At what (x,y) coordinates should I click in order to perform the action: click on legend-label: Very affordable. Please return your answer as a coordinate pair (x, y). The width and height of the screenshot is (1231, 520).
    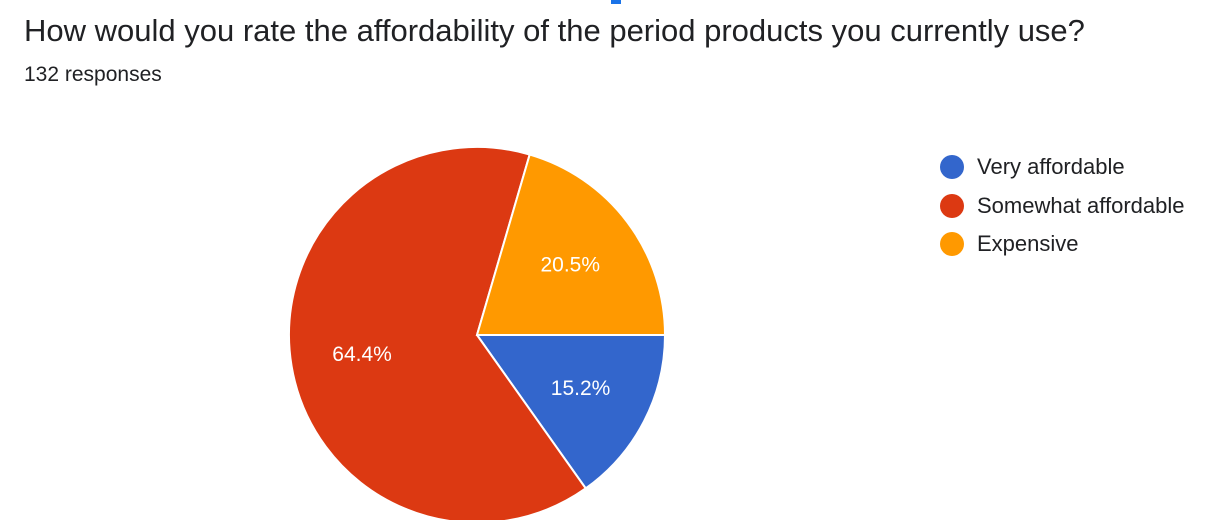
    Looking at the image, I should click on (1051, 167).